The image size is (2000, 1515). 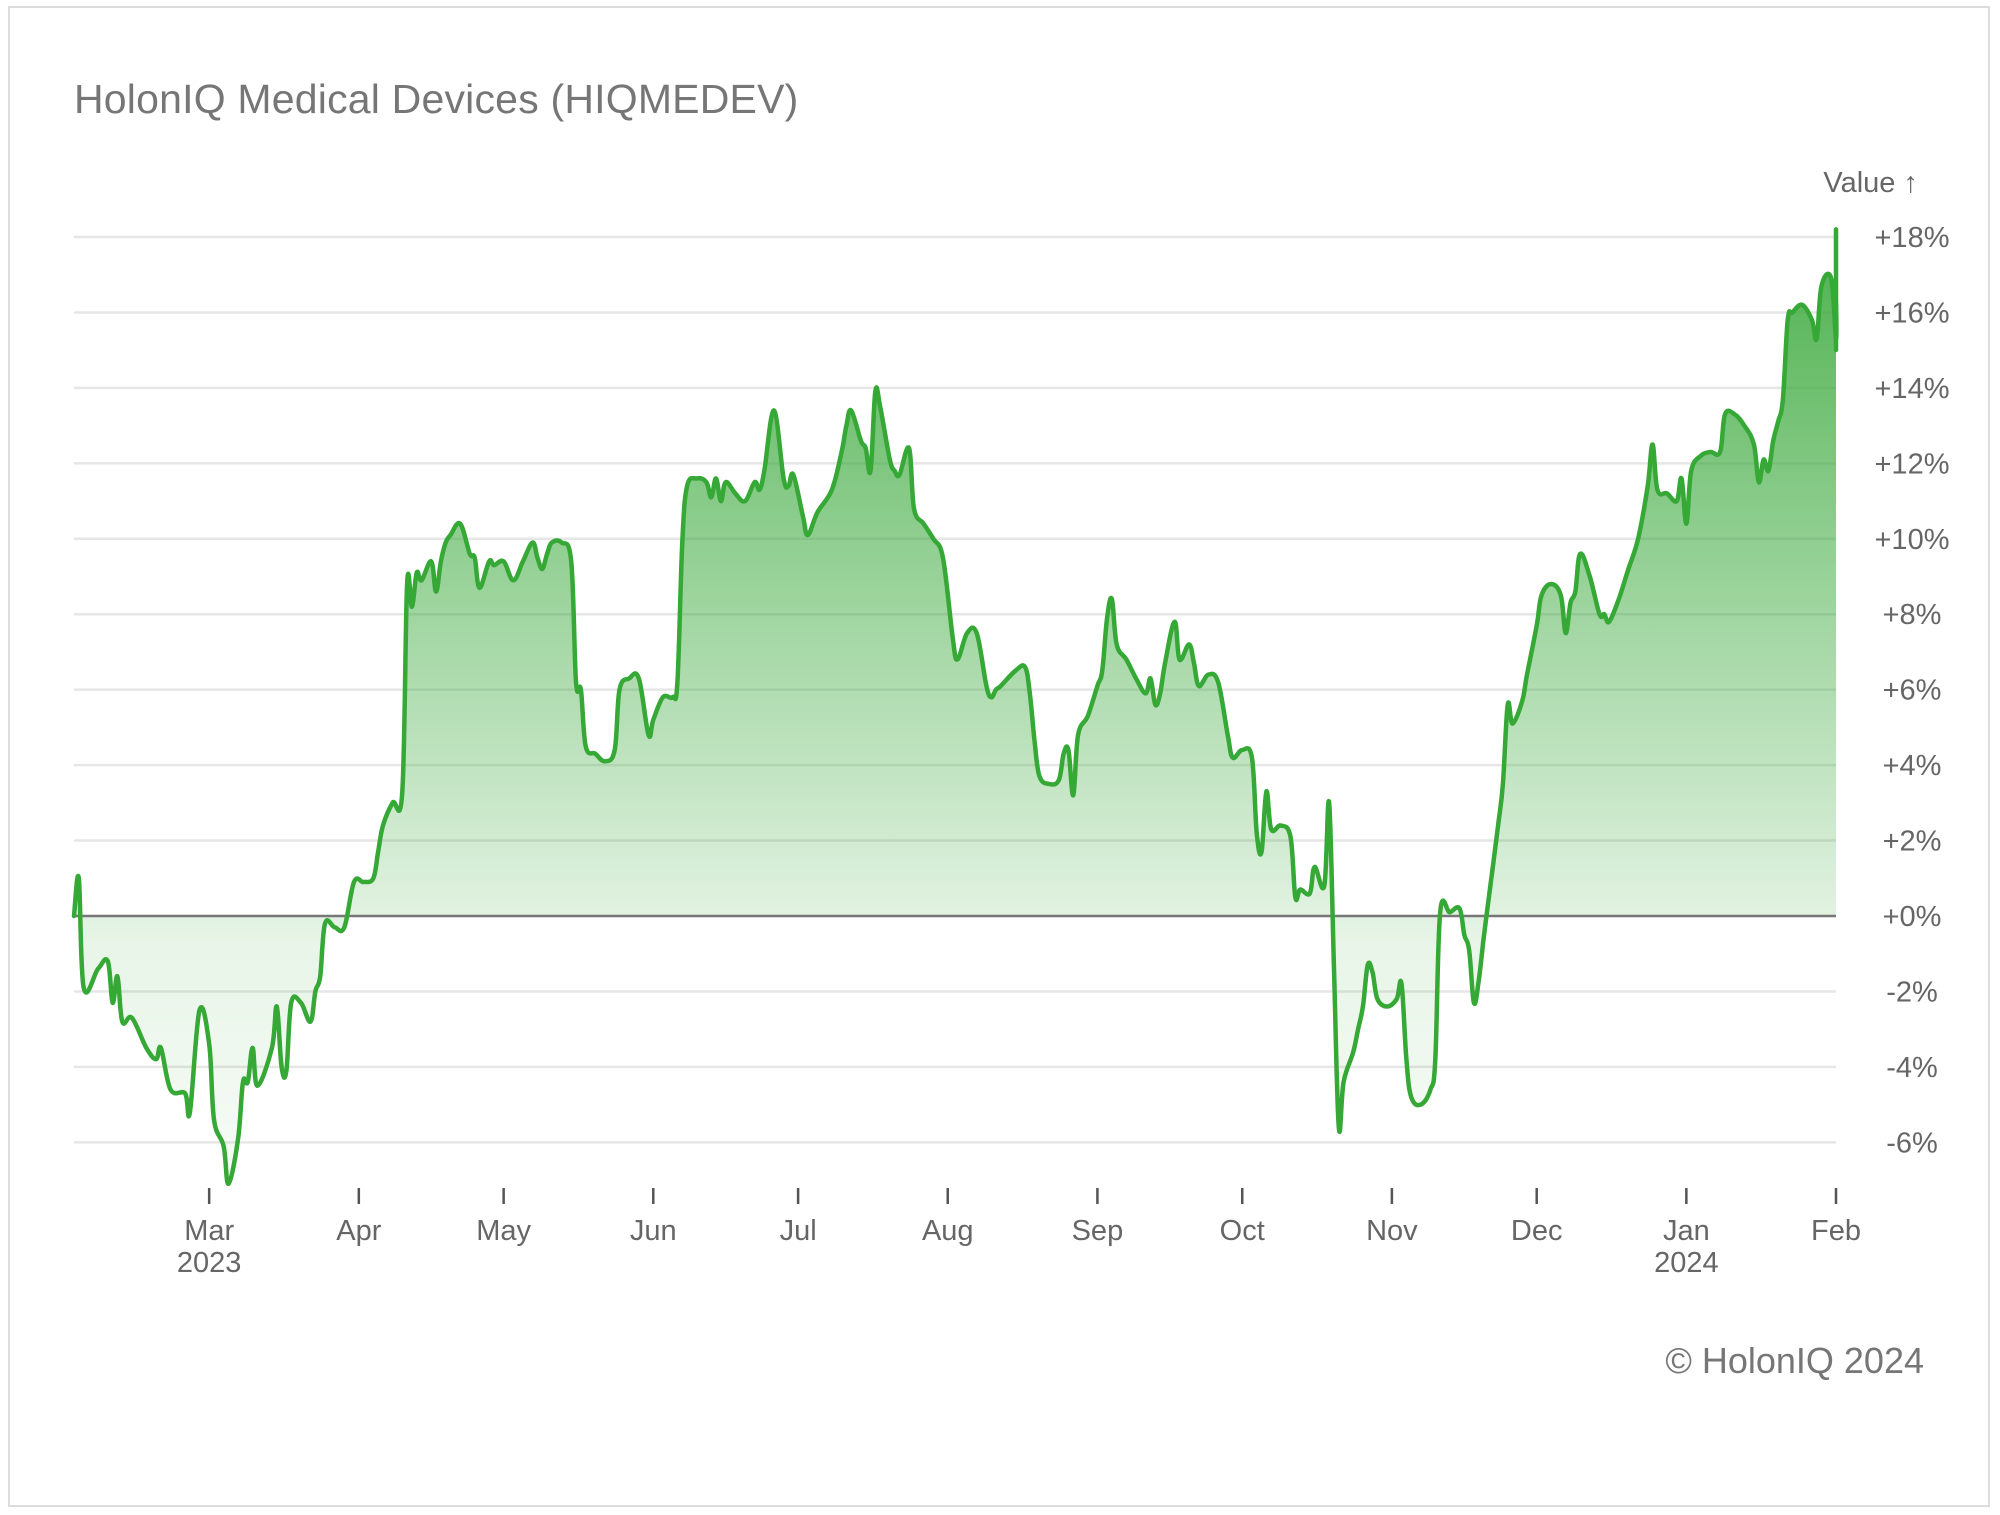 What do you see at coordinates (798, 1231) in the screenshot?
I see `x-tick-label: Jul` at bounding box center [798, 1231].